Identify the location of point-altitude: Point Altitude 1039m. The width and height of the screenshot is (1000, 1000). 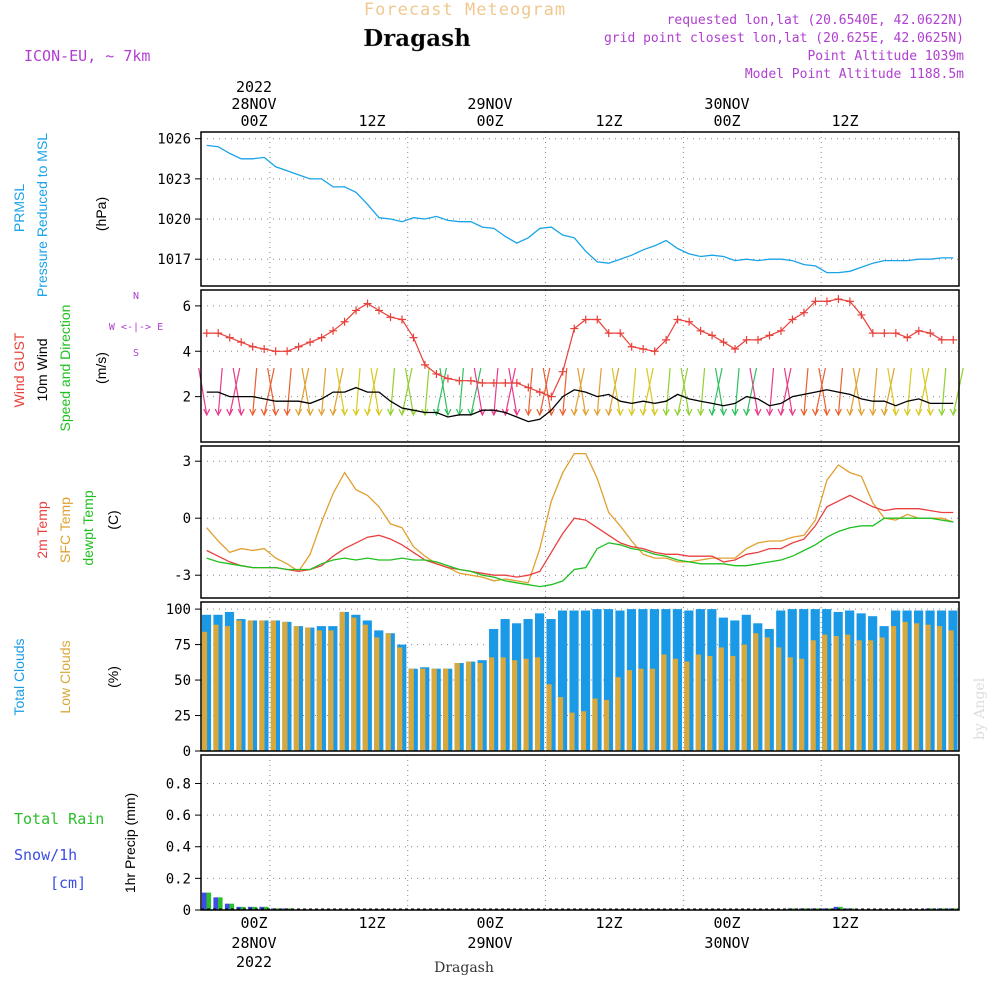
(885, 56).